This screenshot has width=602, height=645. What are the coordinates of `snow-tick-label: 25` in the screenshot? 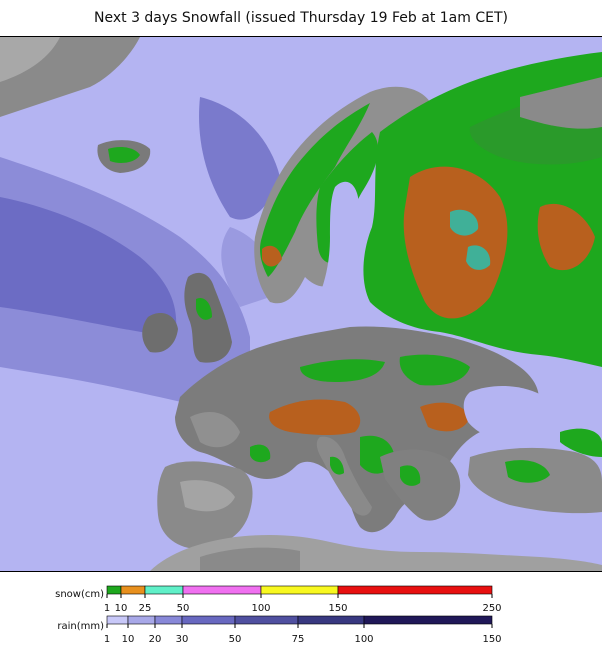 It's located at (145, 608).